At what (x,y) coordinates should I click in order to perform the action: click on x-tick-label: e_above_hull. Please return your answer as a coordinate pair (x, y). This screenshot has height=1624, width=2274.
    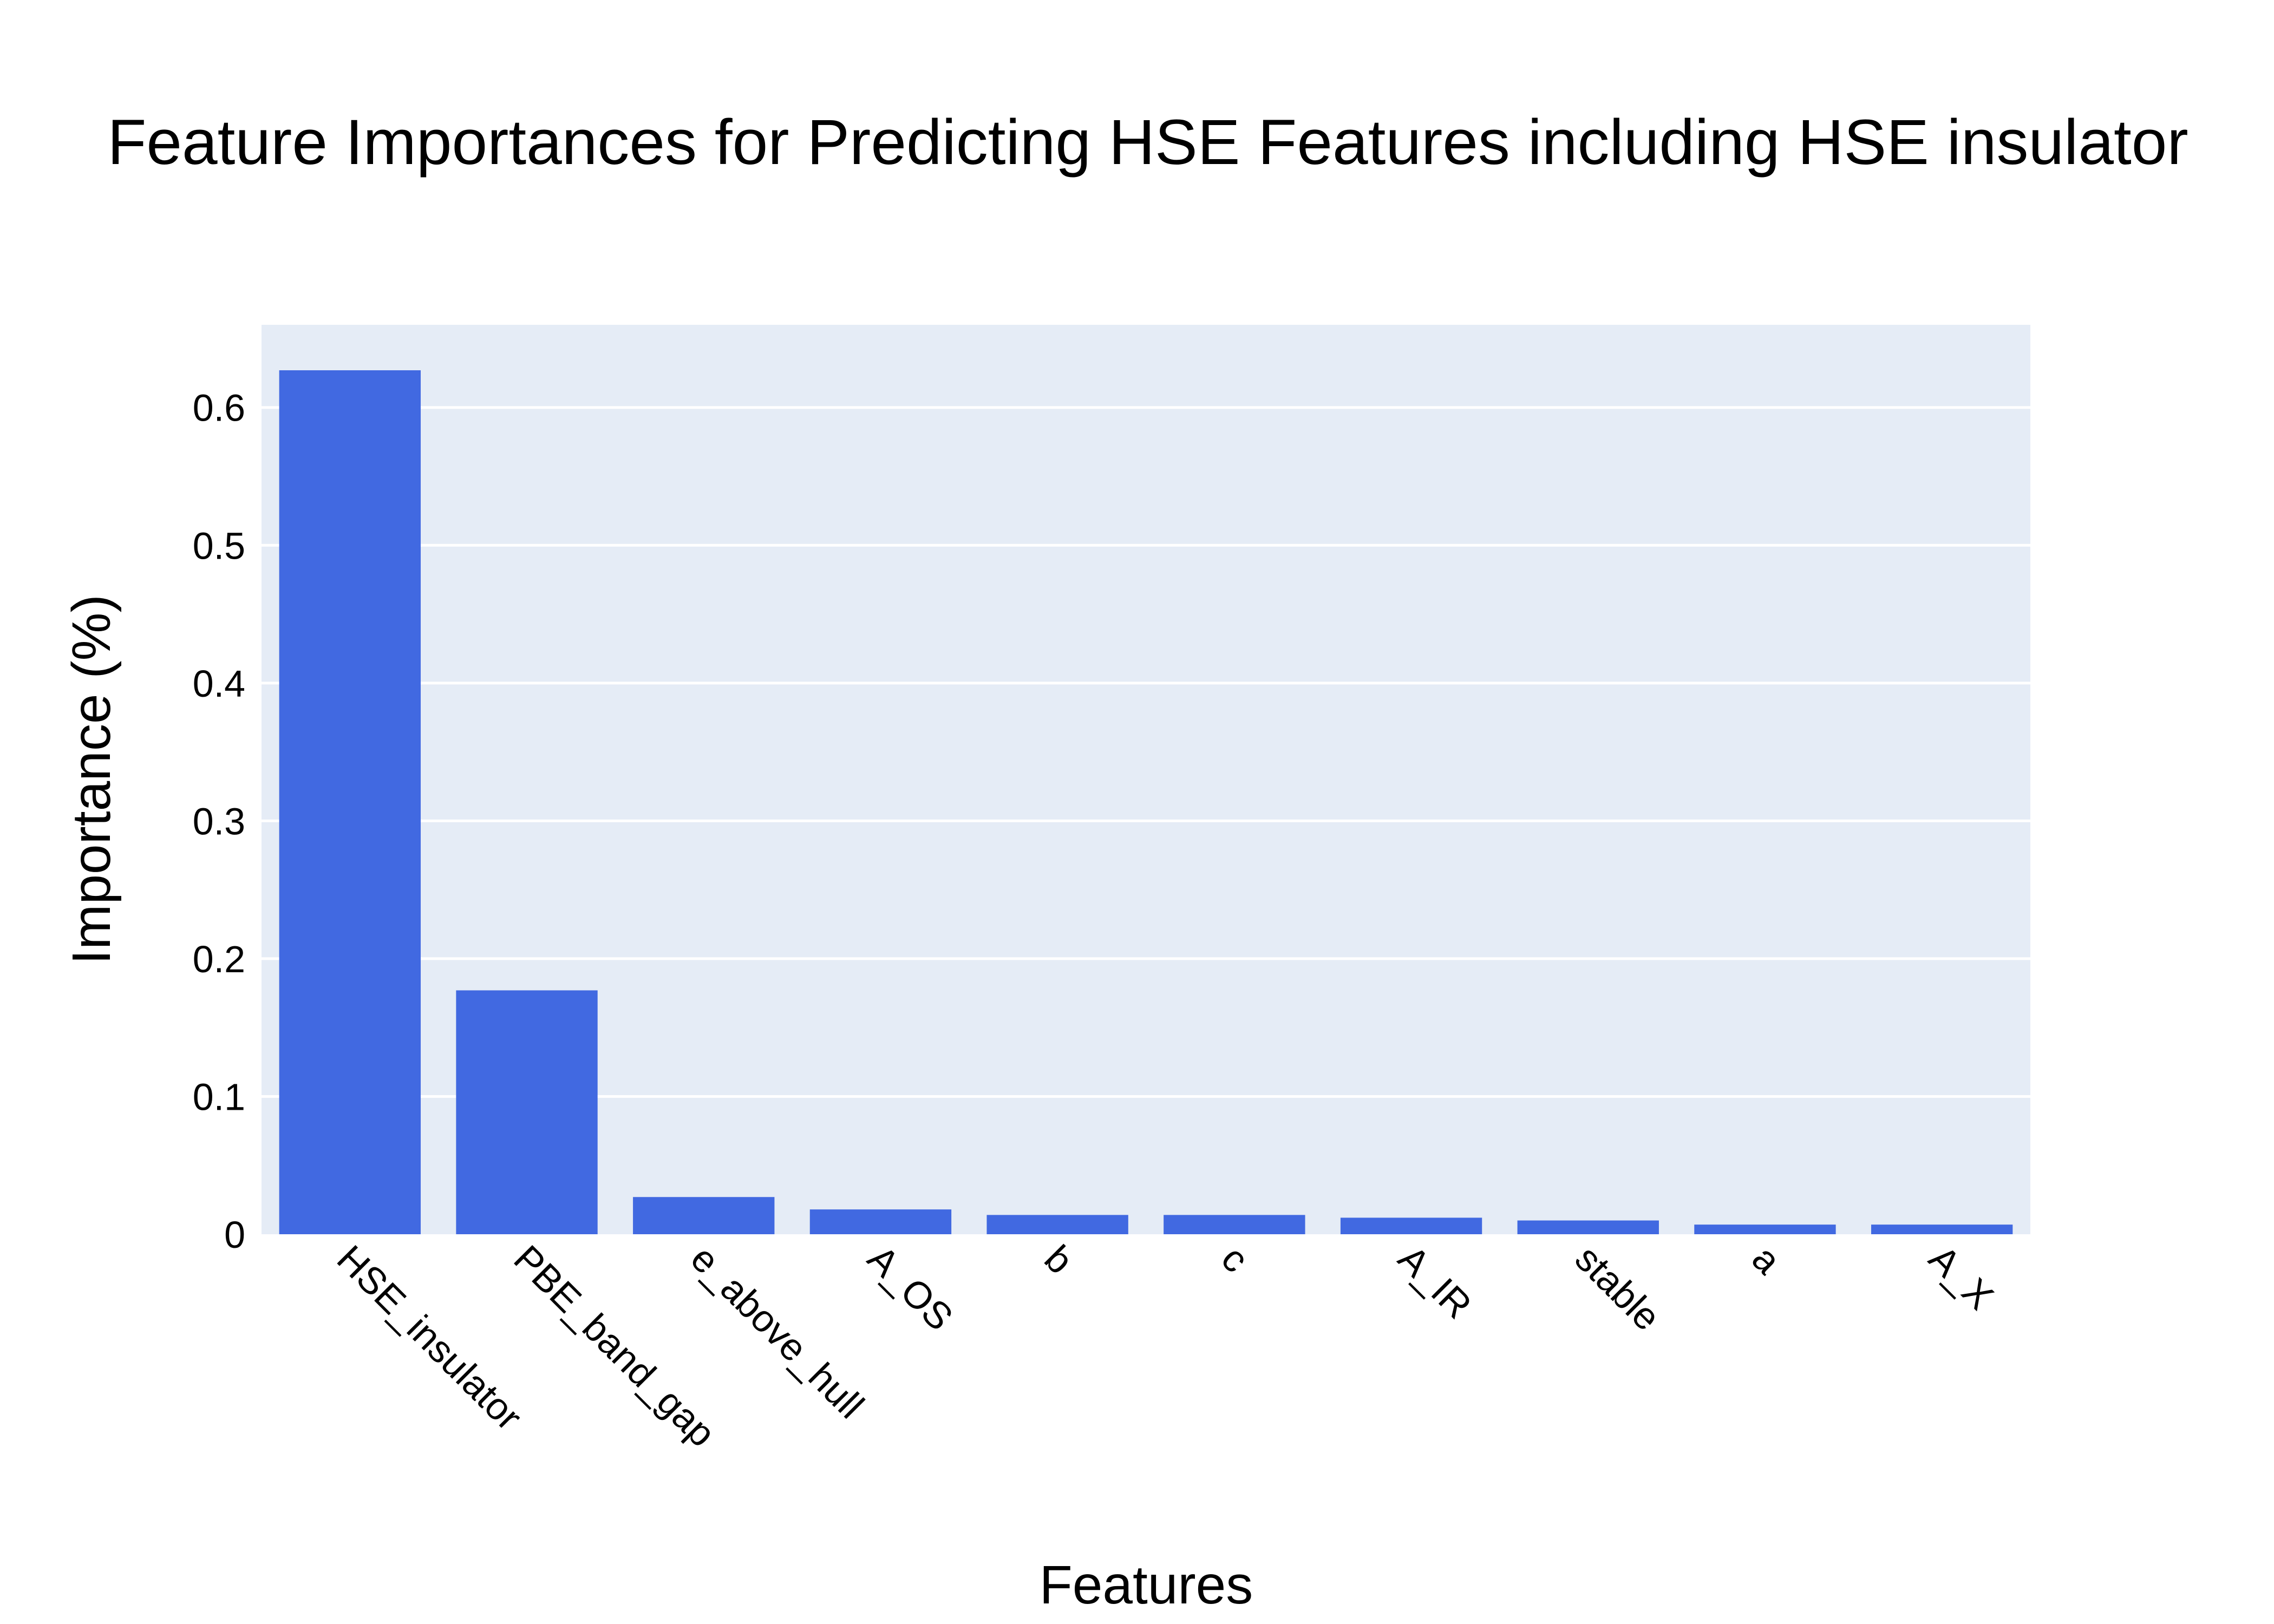
    Looking at the image, I should click on (778, 1331).